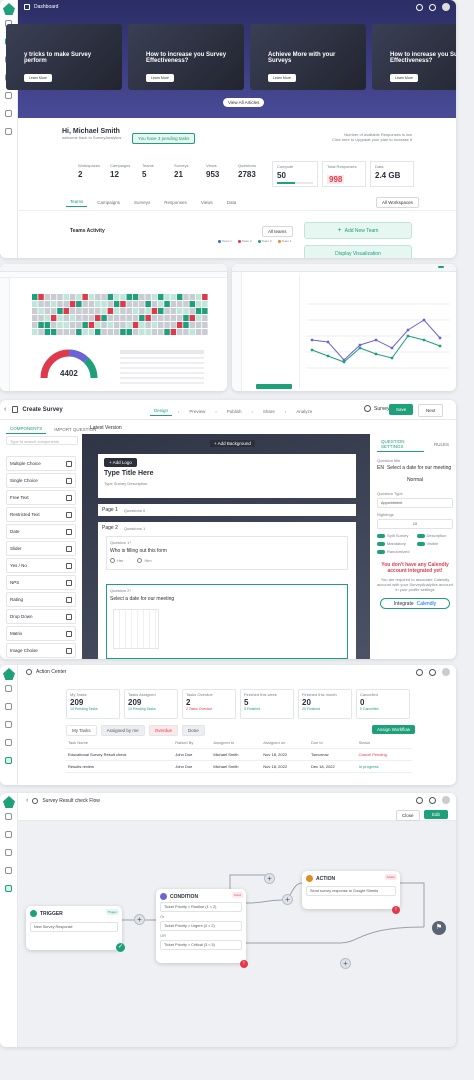 Image resolution: width=474 pixels, height=1080 pixels. Describe the element at coordinates (244, 102) in the screenshot. I see `view-all-articles-button: View All Articles` at that location.